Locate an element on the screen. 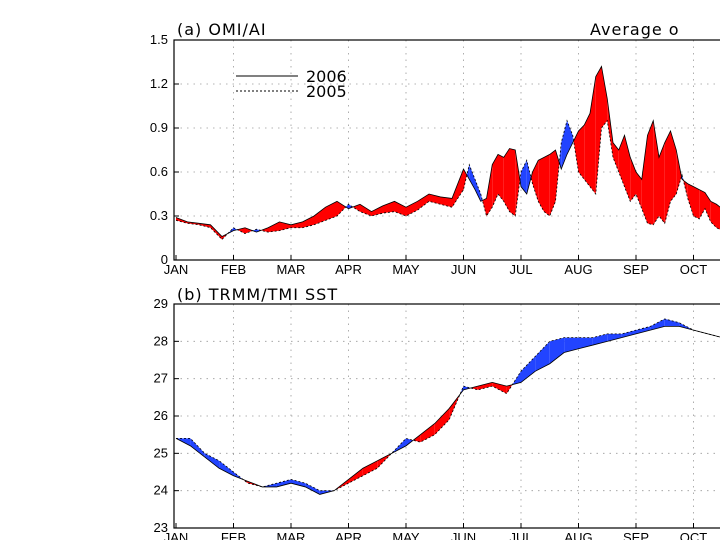 This screenshot has height=540, width=720. panel-a-x-ticks: JAN FEB MAR APR MAY JUN JUL AUG SEP OCT is located at coordinates (436, 266).